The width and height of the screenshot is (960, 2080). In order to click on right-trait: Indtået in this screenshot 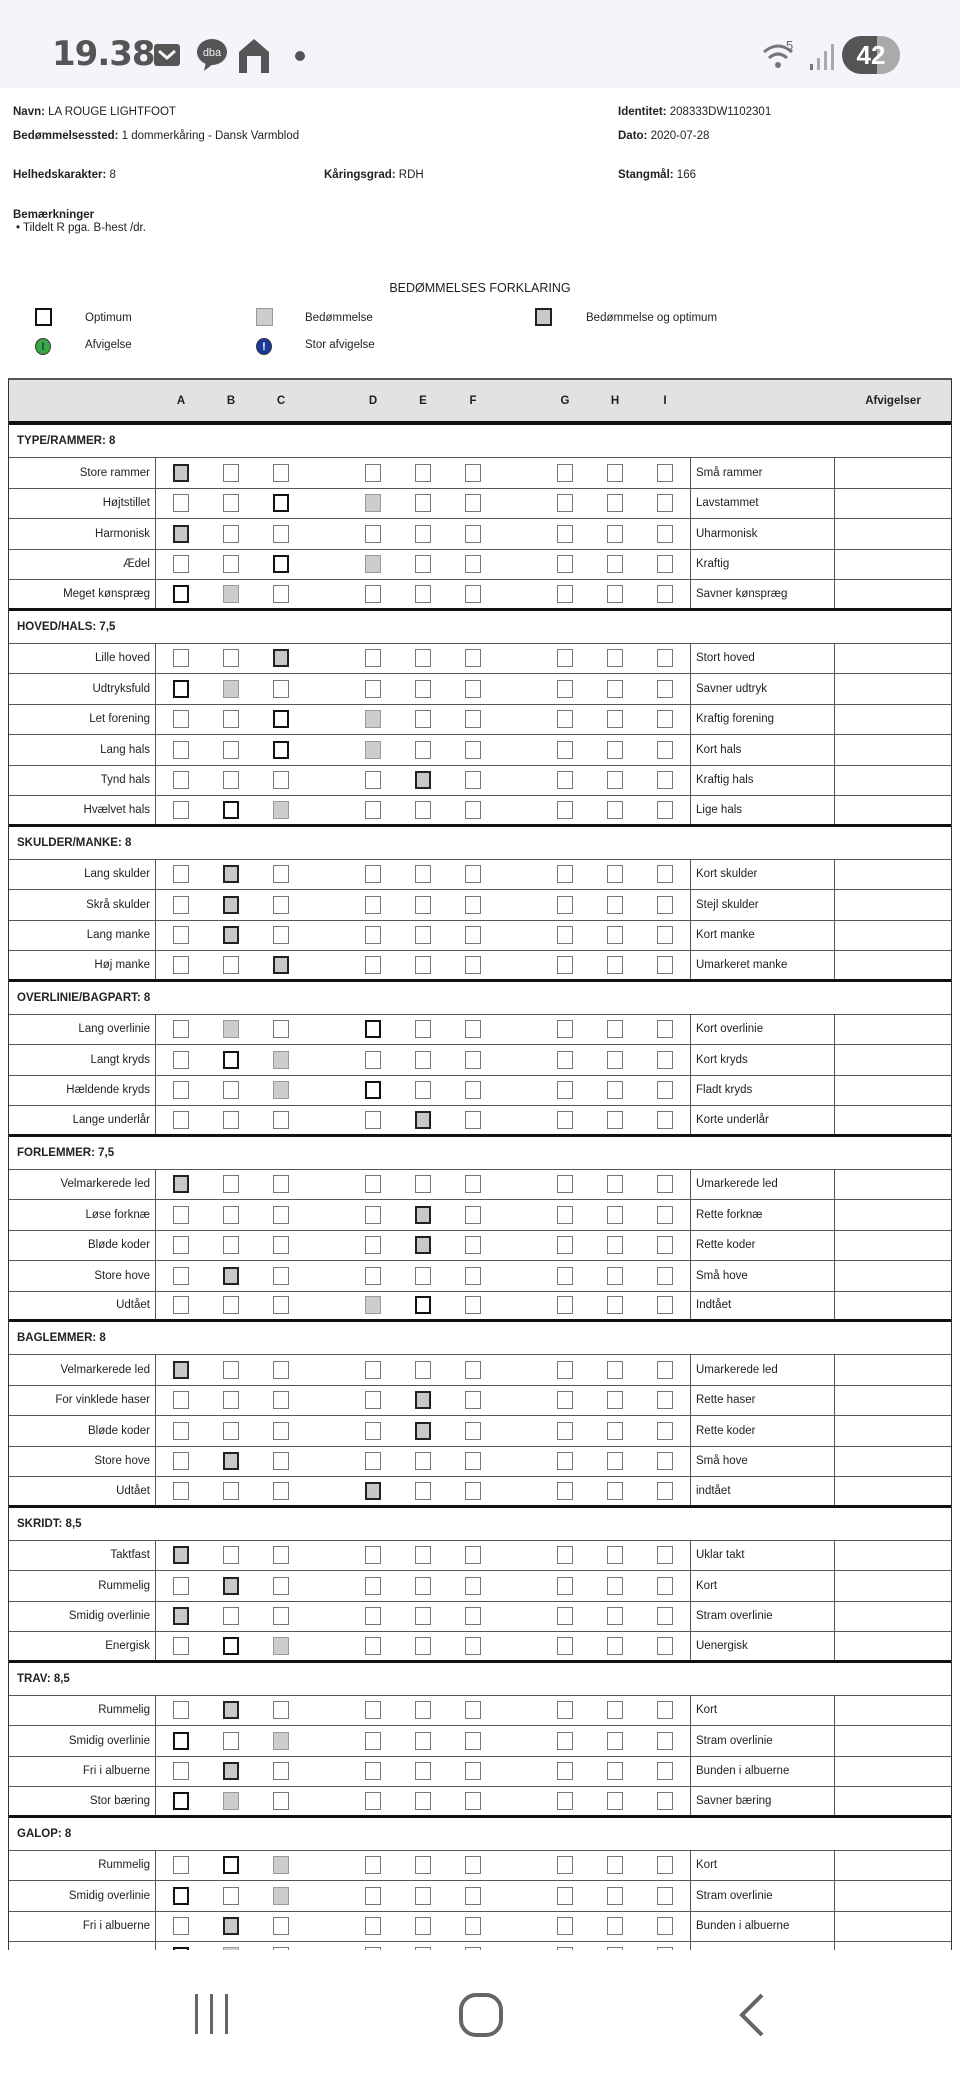, I will do `click(762, 1305)`.